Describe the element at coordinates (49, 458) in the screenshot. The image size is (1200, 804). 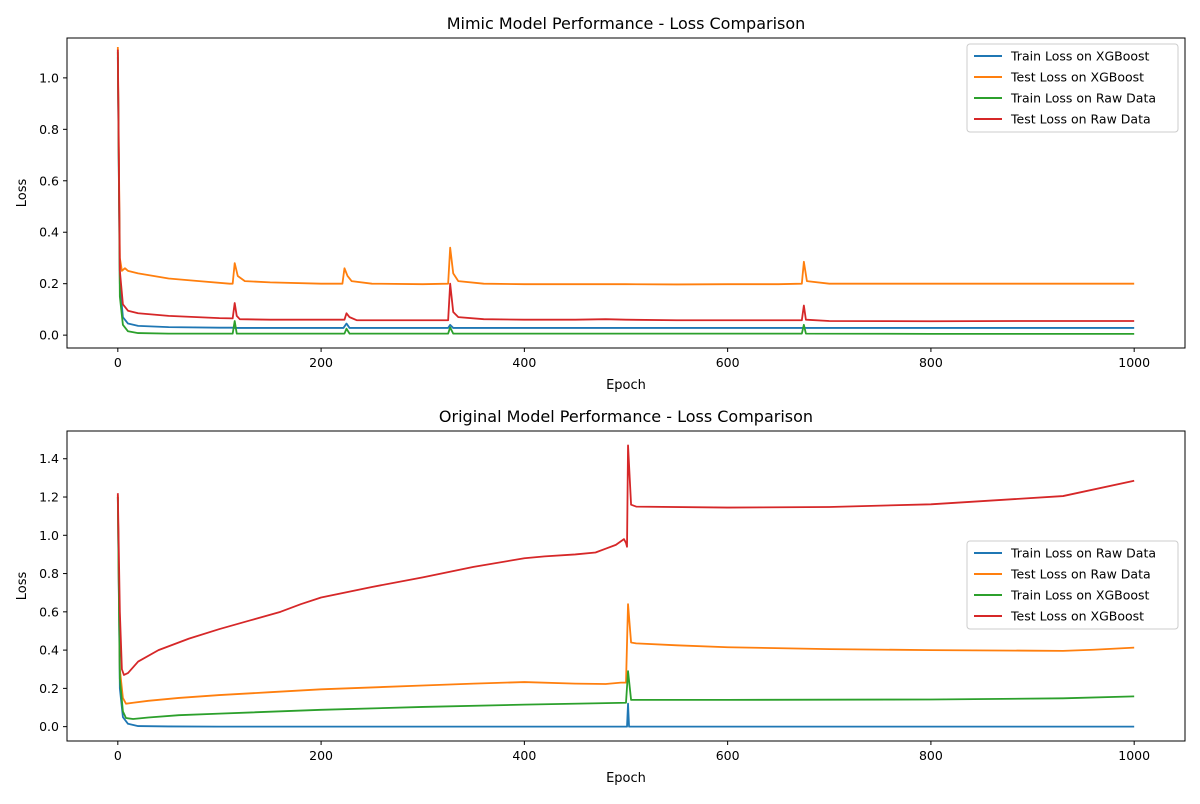
I see `y-tick-label: 1.4` at that location.